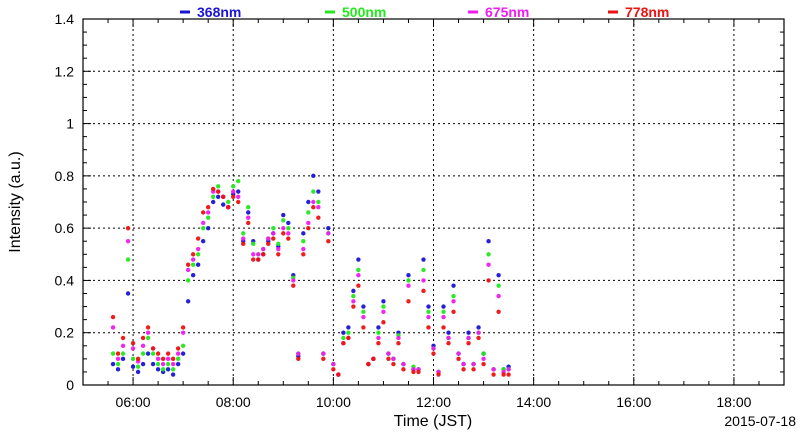  Describe the element at coordinates (65, 71) in the screenshot. I see `y-tick-label: 1.2` at that location.